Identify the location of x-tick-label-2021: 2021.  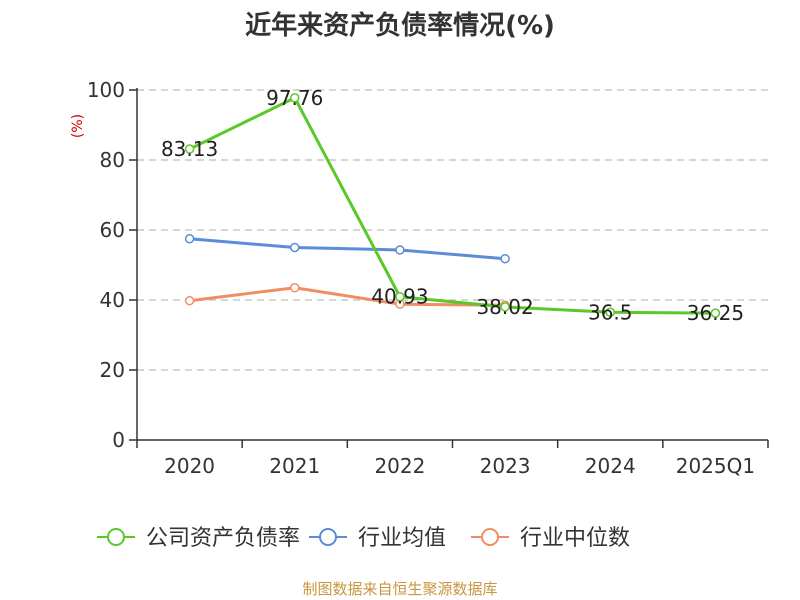
(294, 466).